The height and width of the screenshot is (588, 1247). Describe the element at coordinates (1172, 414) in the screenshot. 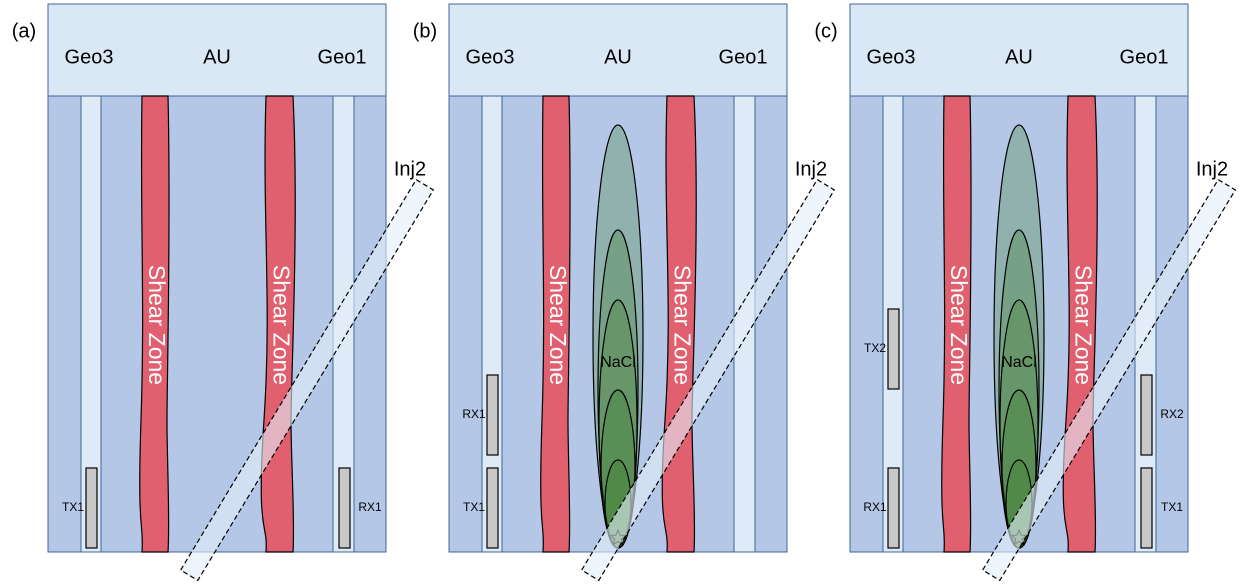

I see `sensor-label: RX2` at that location.